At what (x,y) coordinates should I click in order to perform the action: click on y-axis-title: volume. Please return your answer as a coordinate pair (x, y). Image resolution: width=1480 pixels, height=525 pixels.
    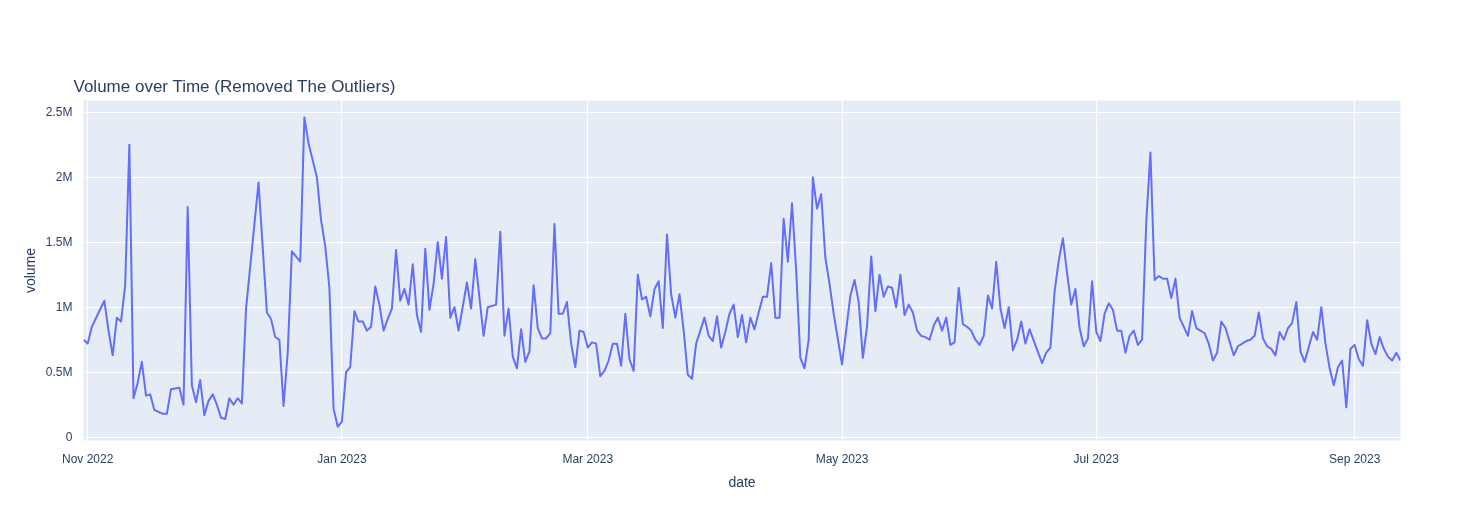
    Looking at the image, I should click on (29, 270).